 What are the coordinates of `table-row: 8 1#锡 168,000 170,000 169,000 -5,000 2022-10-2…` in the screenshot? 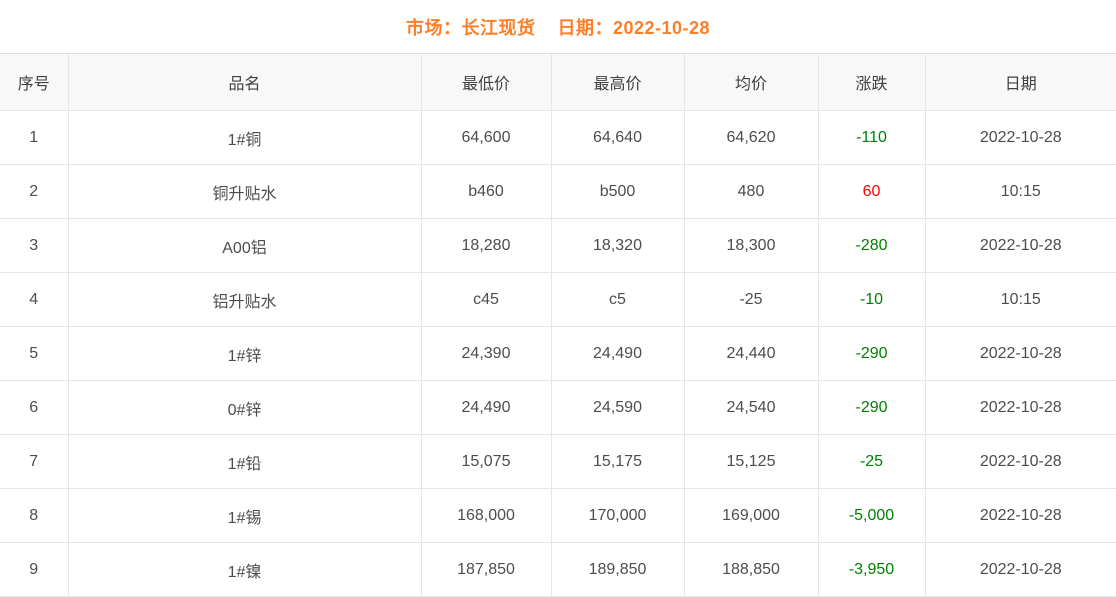 It's located at (558, 515).